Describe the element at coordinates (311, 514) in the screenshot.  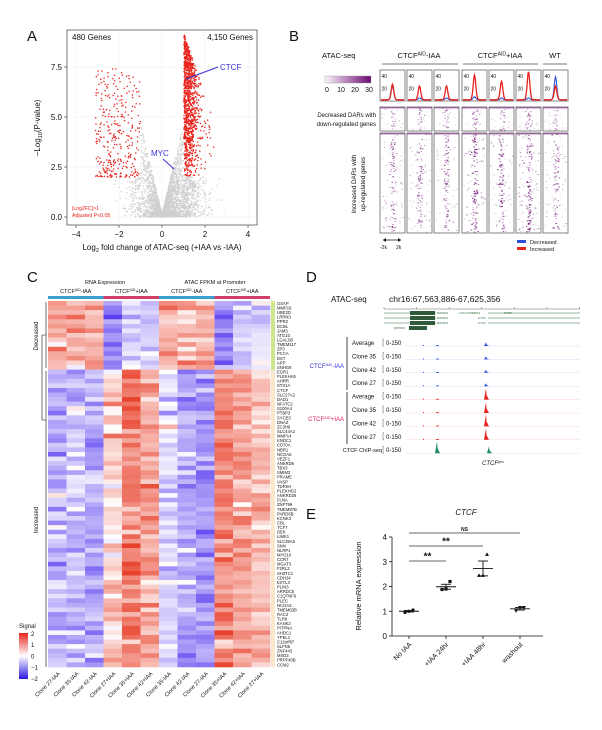
I see `panel-letter-e: E` at that location.